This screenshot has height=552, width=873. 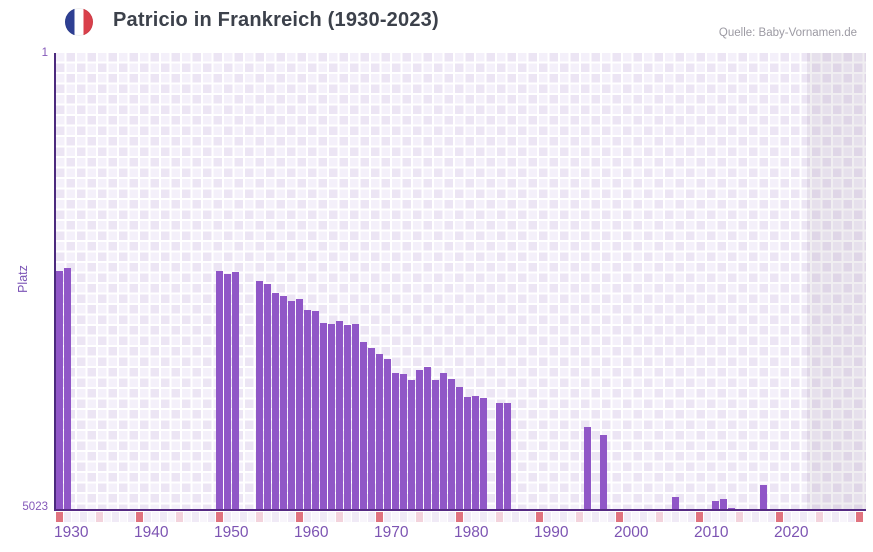 I want to click on bar-1962, so click(x=323, y=415).